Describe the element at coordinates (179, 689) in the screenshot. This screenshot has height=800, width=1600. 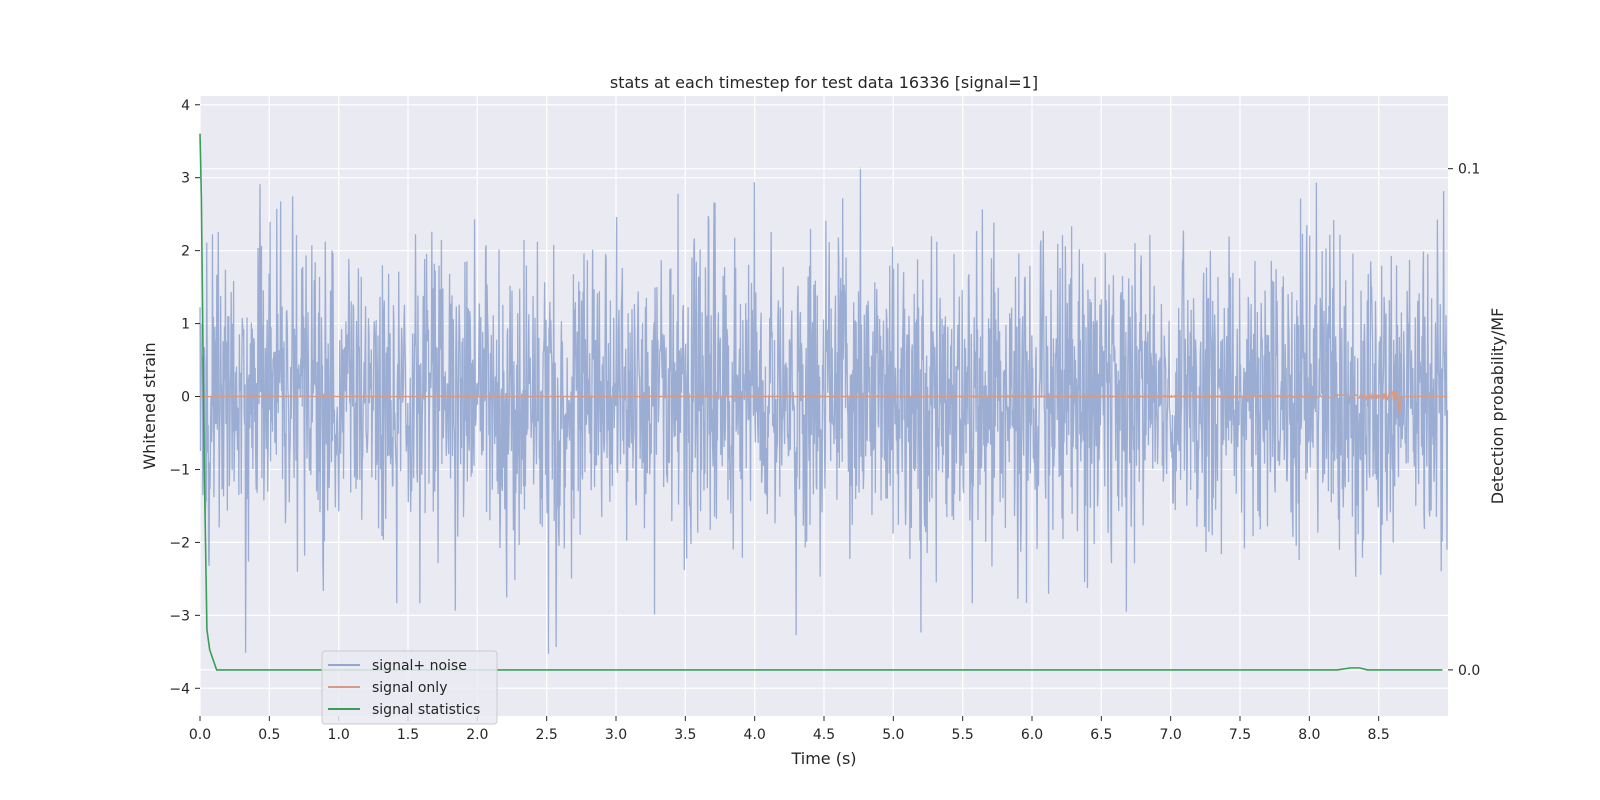
I see `y-tick-label: −4` at that location.